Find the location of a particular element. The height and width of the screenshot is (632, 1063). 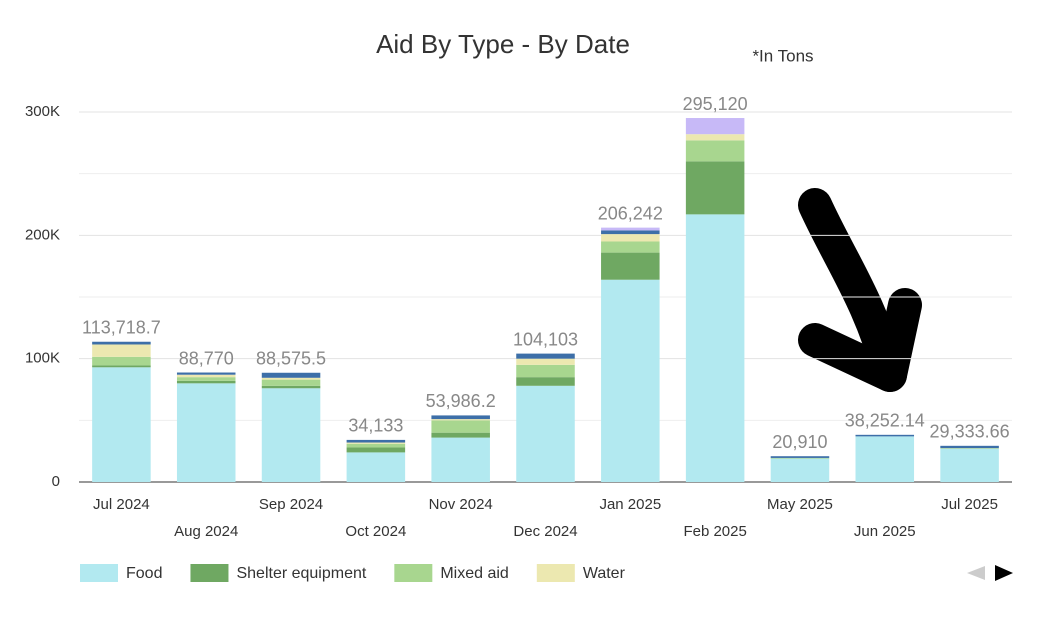

x-tick-label: Nov 2024 is located at coordinates (461, 504).